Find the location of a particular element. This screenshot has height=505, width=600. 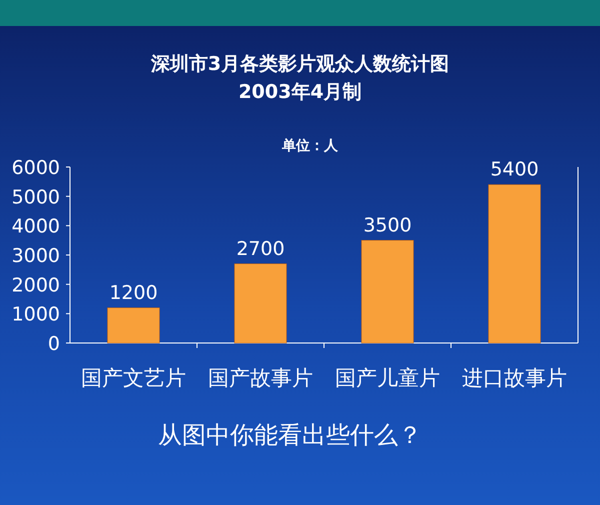

data-label: 2700 is located at coordinates (260, 249).